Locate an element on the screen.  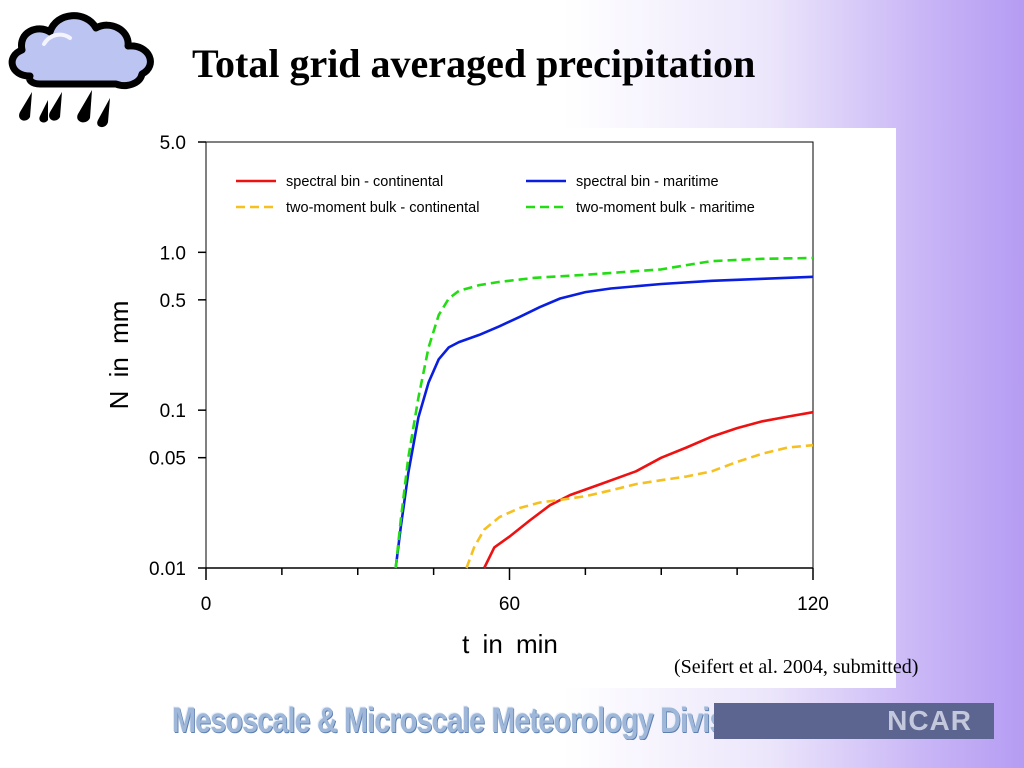
x-tick-label: 120 is located at coordinates (813, 604).